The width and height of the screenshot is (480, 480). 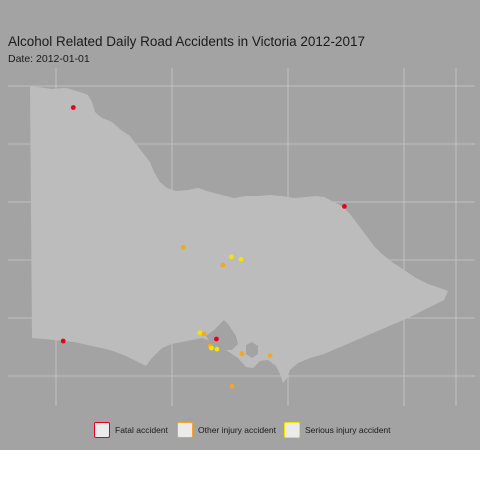 I want to click on legend-item-serious-injury: Serious injury accident, so click(x=337, y=430).